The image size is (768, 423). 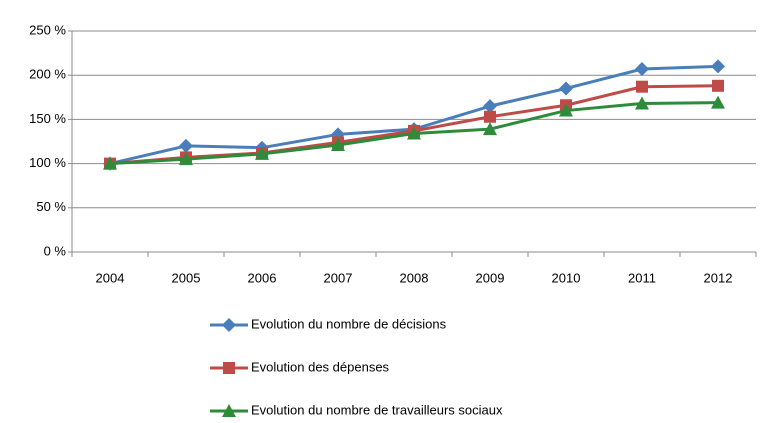 What do you see at coordinates (490, 277) in the screenshot?
I see `x-tick-label: 2009` at bounding box center [490, 277].